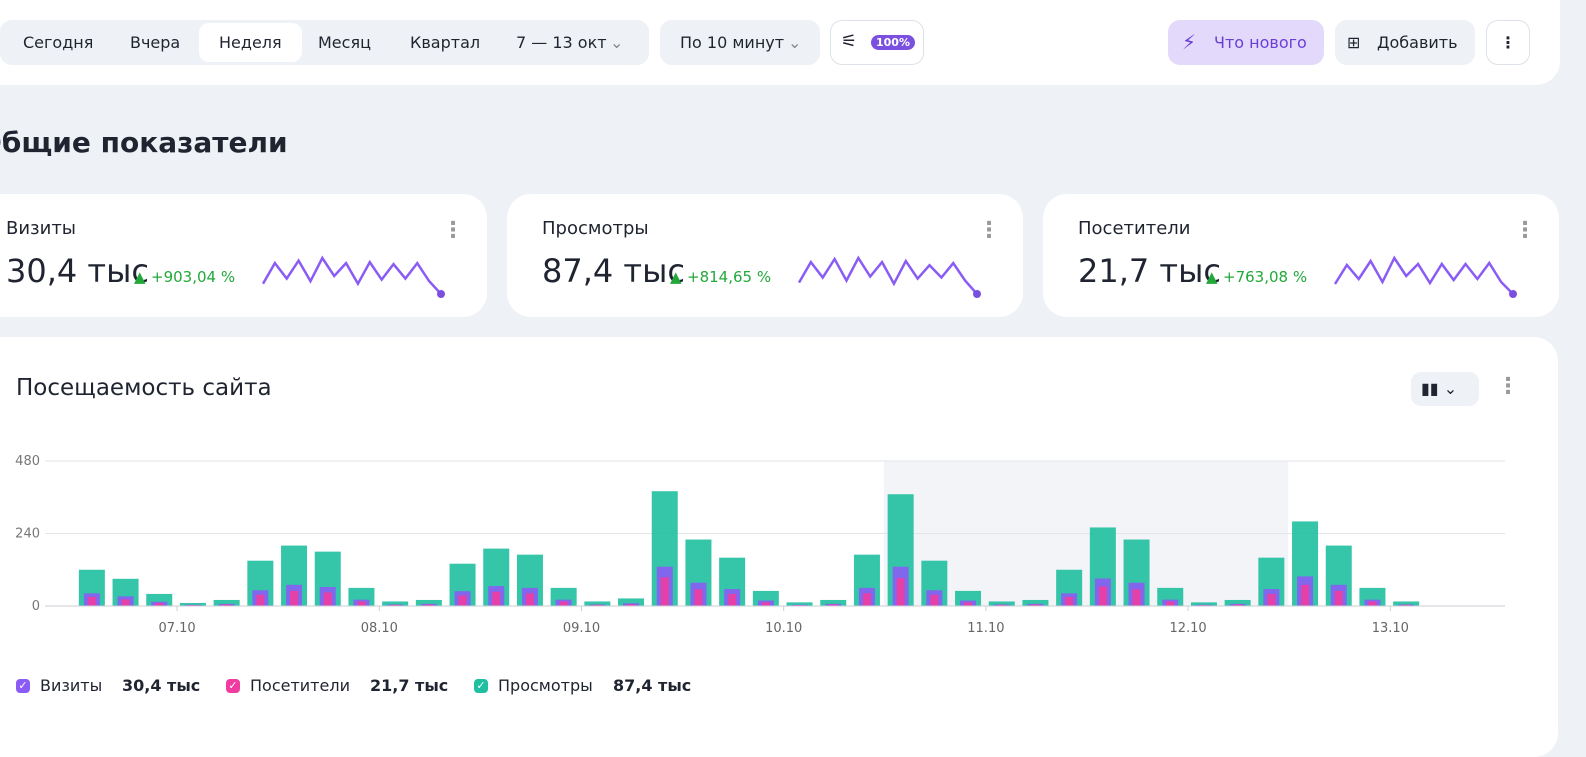  I want to click on add-label: Добавить, so click(1417, 42).